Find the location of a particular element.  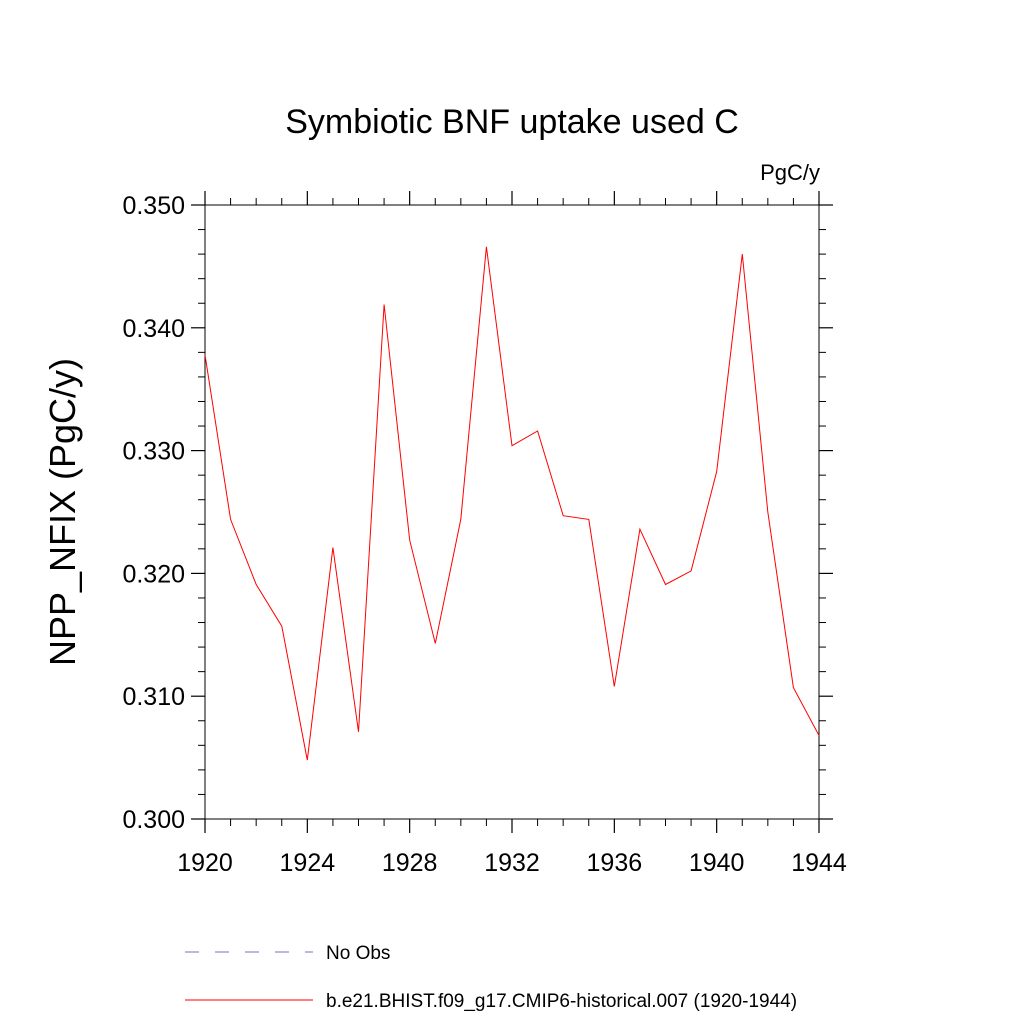

y-tick-label: 0.330 is located at coordinates (153, 452).